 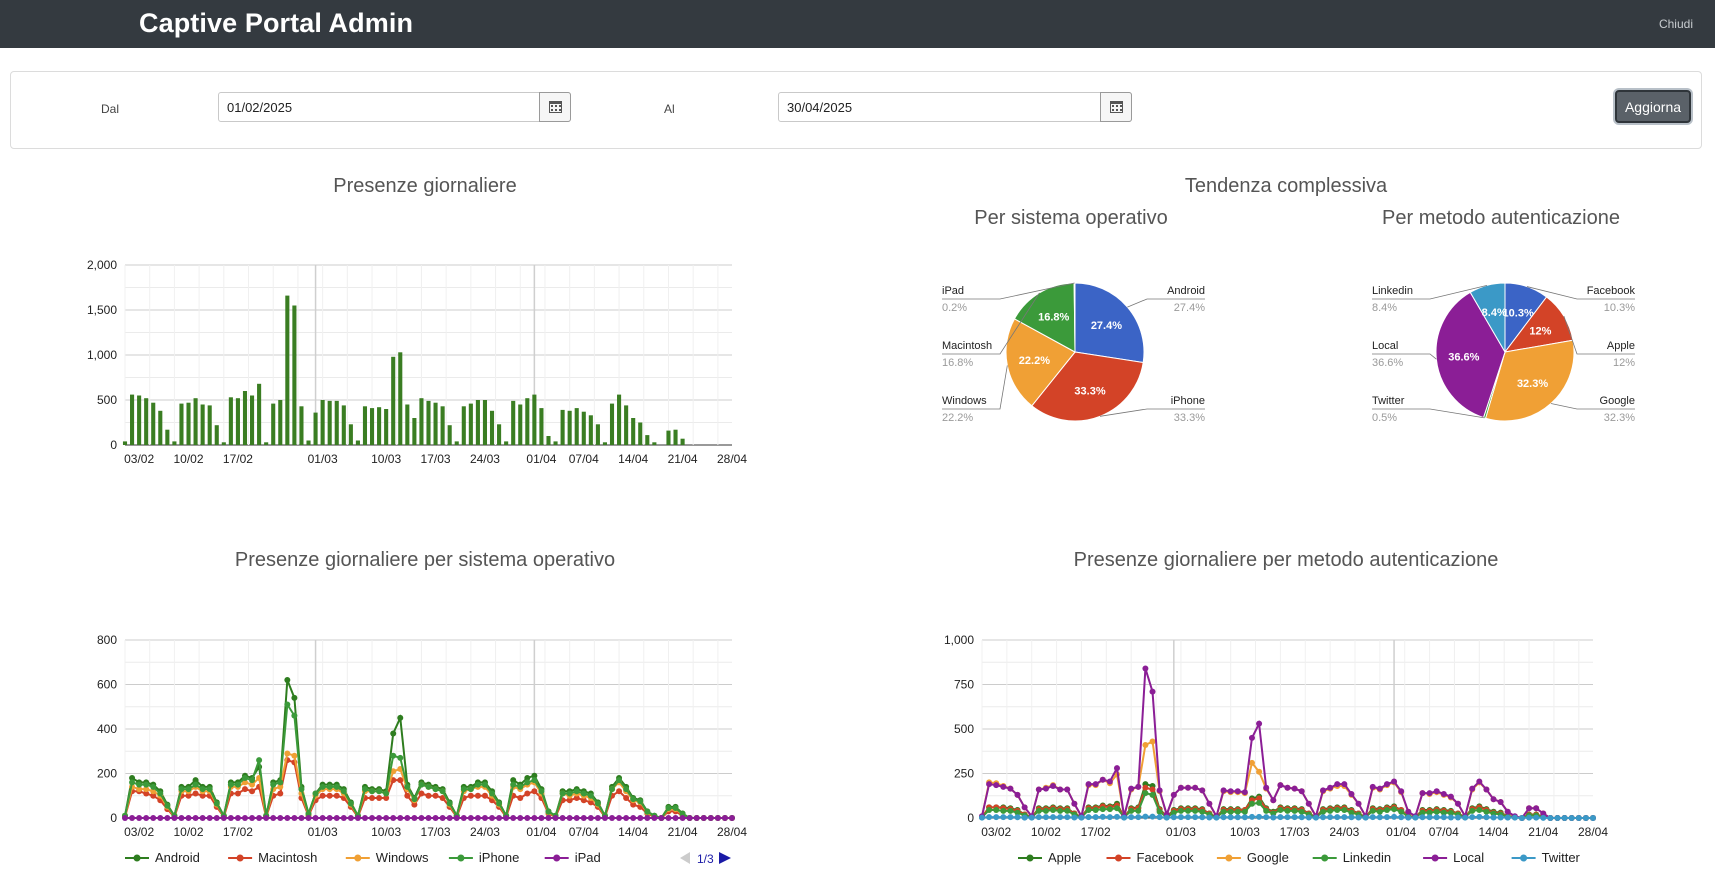 What do you see at coordinates (1089, 392) in the screenshot?
I see `slice-percent-label: 33.3%` at bounding box center [1089, 392].